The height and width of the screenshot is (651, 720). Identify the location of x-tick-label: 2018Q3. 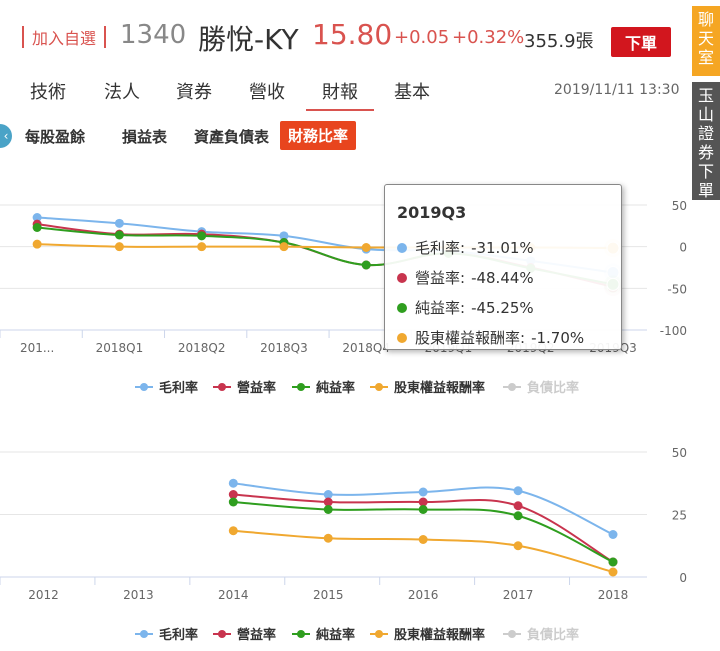
(284, 348).